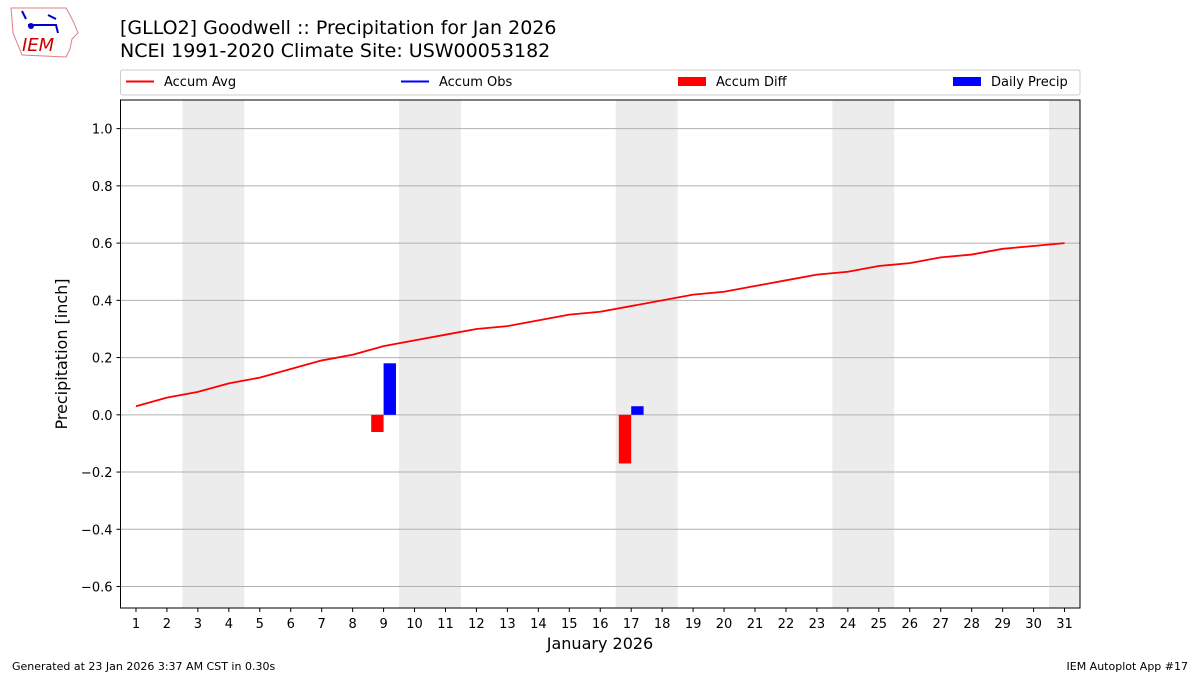 The width and height of the screenshot is (1200, 675). What do you see at coordinates (755, 624) in the screenshot?
I see `x-tick-label: 21` at bounding box center [755, 624].